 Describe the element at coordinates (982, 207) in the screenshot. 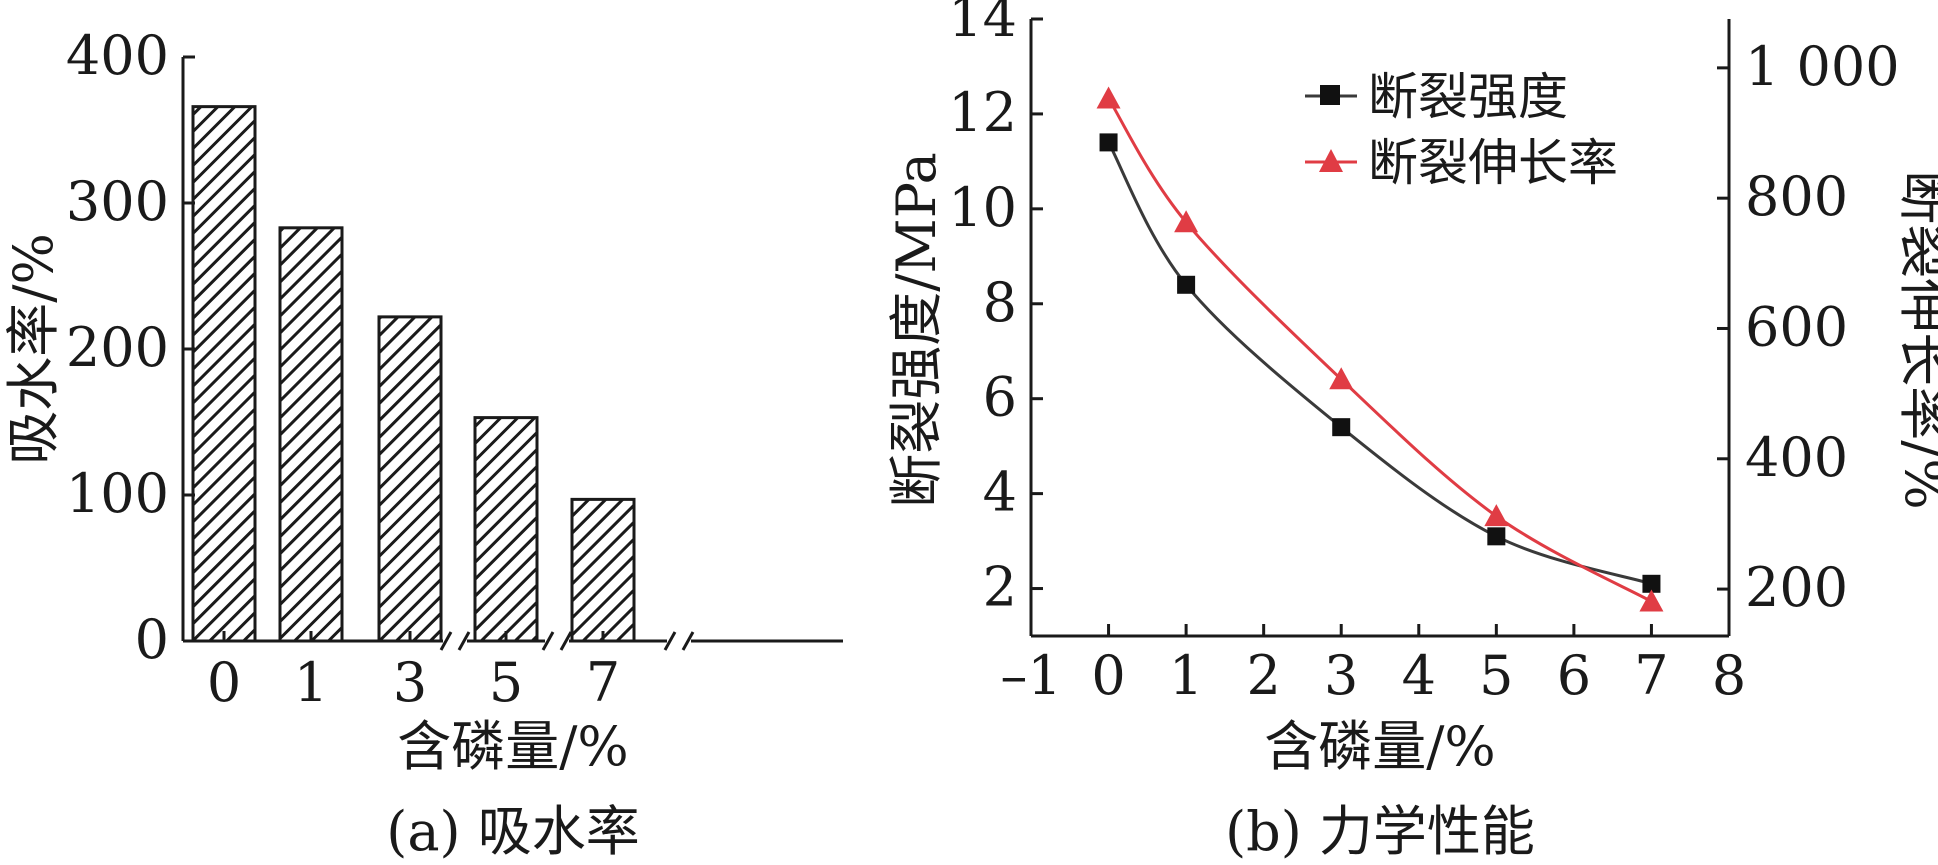

I see `y-tick-label: 10` at that location.